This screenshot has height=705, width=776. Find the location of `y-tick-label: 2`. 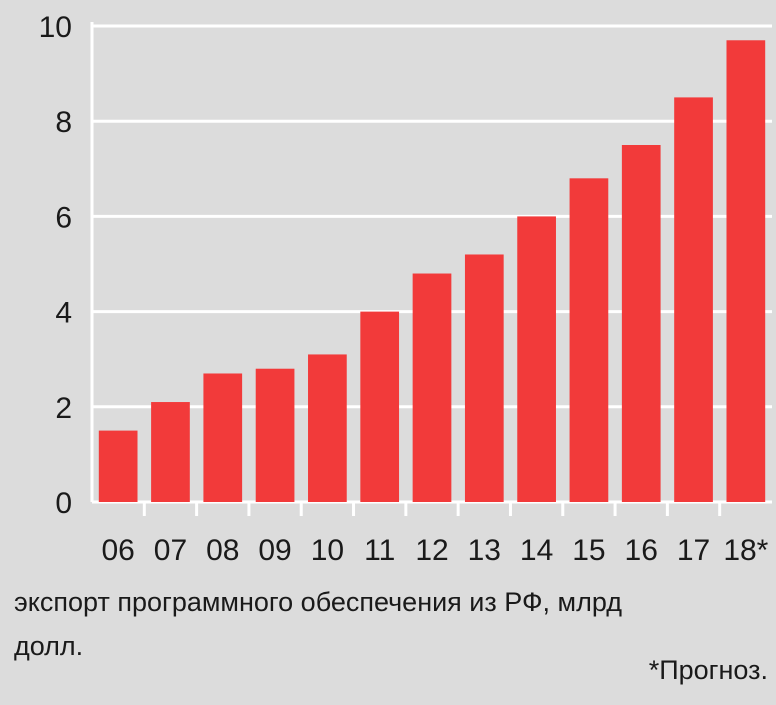

y-tick-label: 2 is located at coordinates (63, 408).